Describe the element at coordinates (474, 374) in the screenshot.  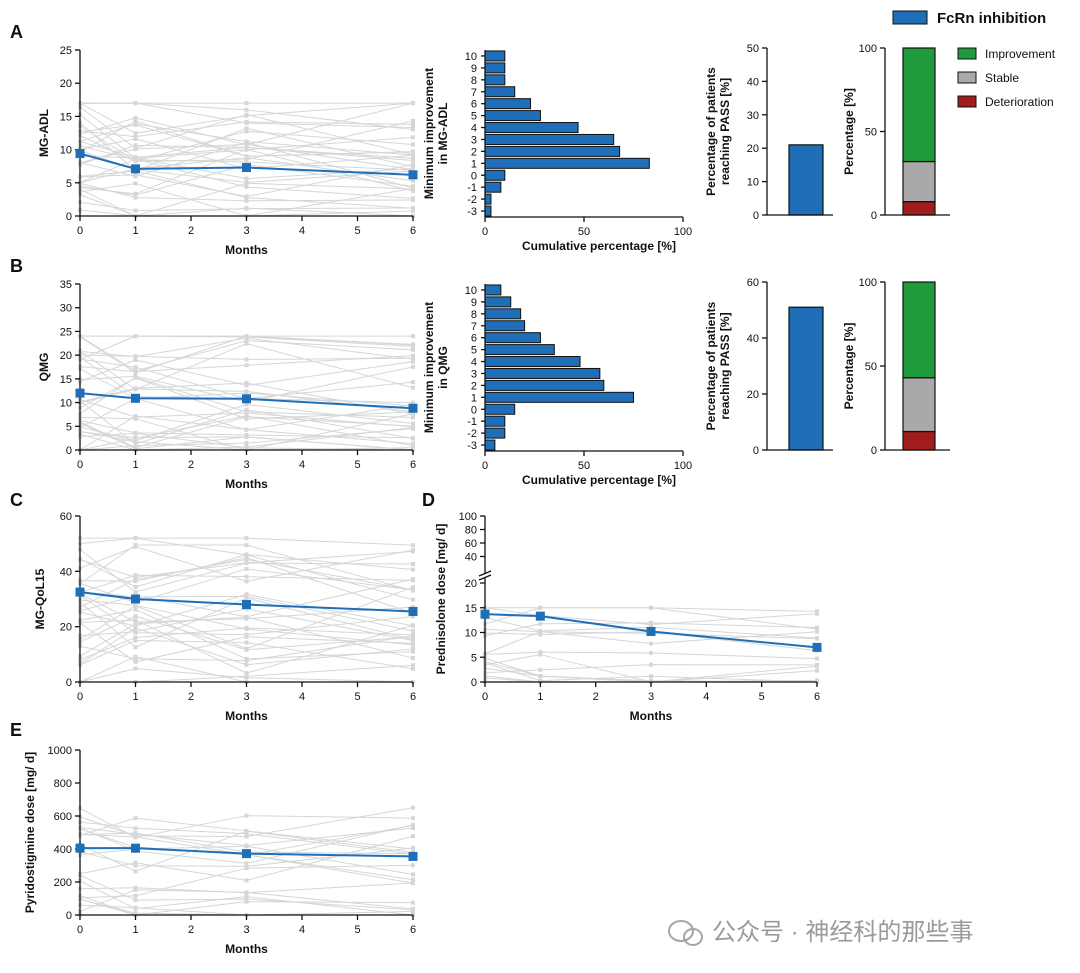
I see `B-hbar-category-label: 3` at that location.